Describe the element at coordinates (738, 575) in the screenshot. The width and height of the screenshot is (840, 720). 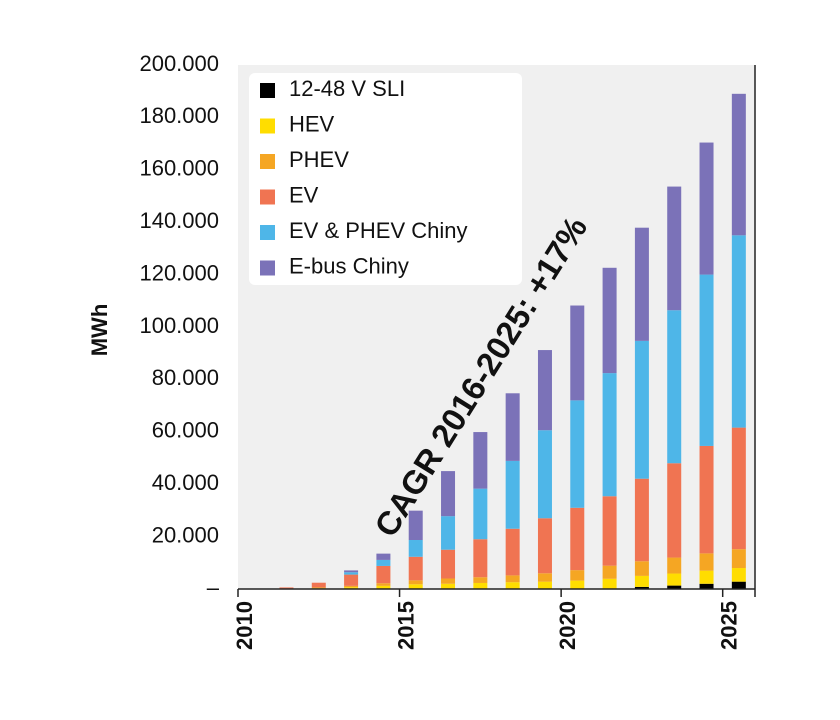
I see `bar-segment-2025-hev` at that location.